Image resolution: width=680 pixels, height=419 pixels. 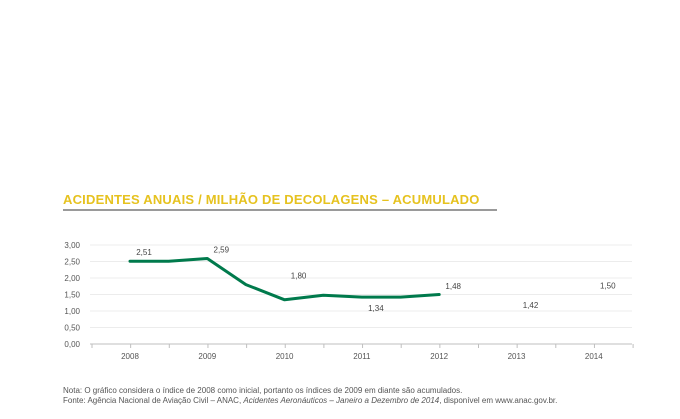 What do you see at coordinates (453, 286) in the screenshot?
I see `data-label: 1,48` at bounding box center [453, 286].